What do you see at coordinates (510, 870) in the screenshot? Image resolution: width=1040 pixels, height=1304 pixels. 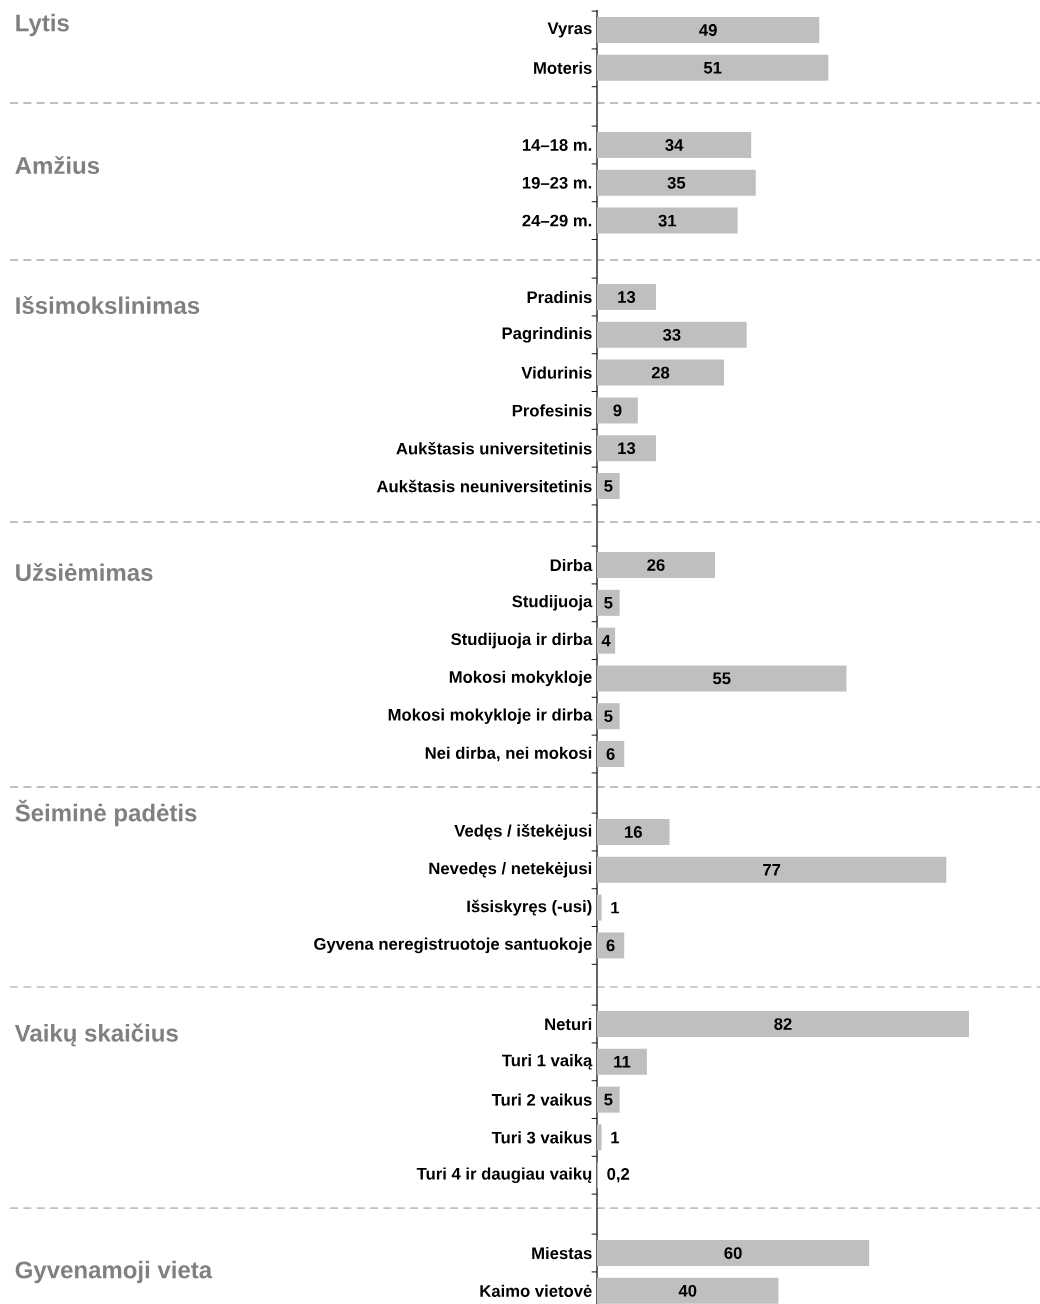 I see `y-tick-label: Nevedęs / netekėjusi` at bounding box center [510, 870].